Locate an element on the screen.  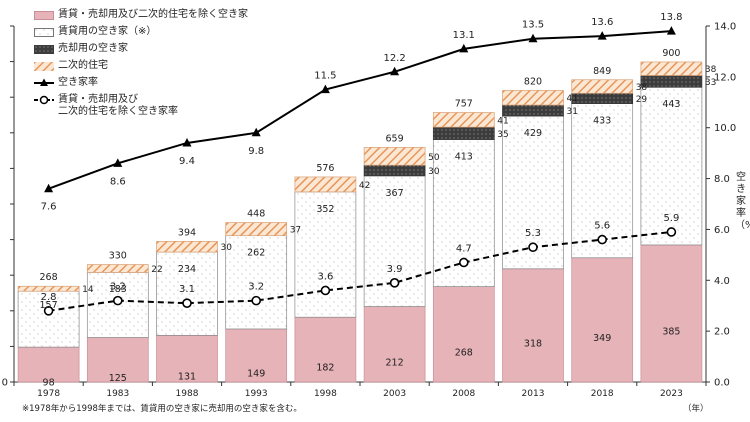
legend-label: 賃貸・売却用及び二次的住宅を除く空き家 is located at coordinates (153, 14).